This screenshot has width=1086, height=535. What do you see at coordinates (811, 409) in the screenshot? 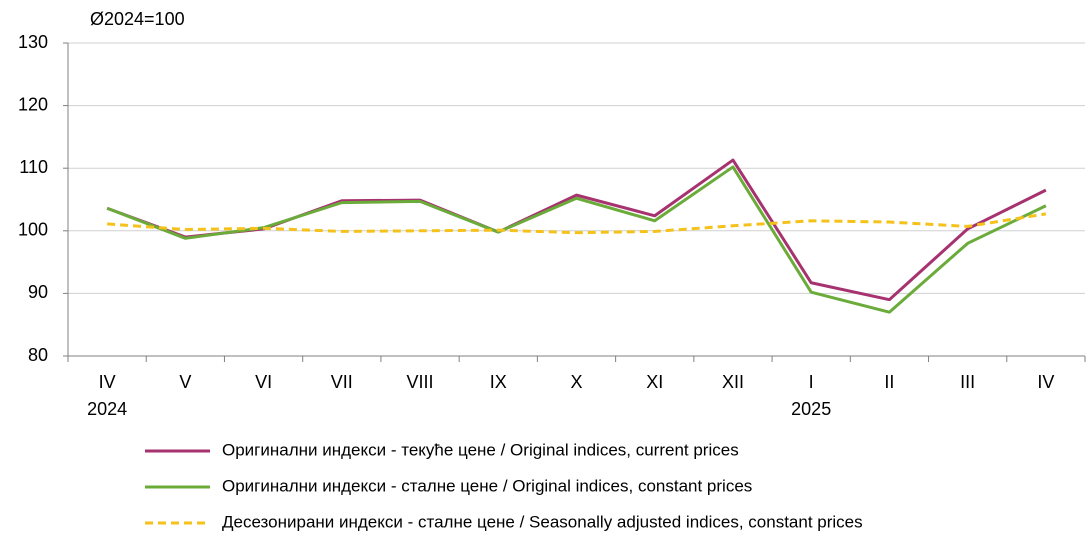
I see `x-tick-label: 2025` at bounding box center [811, 409].